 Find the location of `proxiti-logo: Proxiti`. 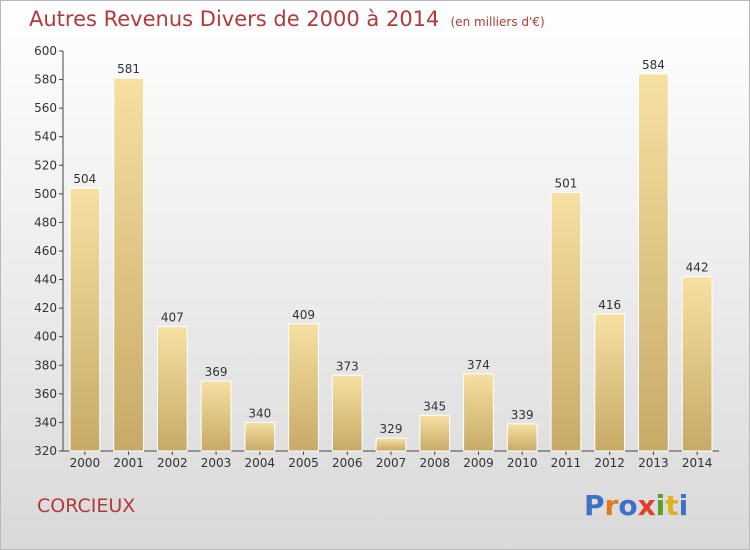

proxiti-logo: Proxiti is located at coordinates (636, 505).